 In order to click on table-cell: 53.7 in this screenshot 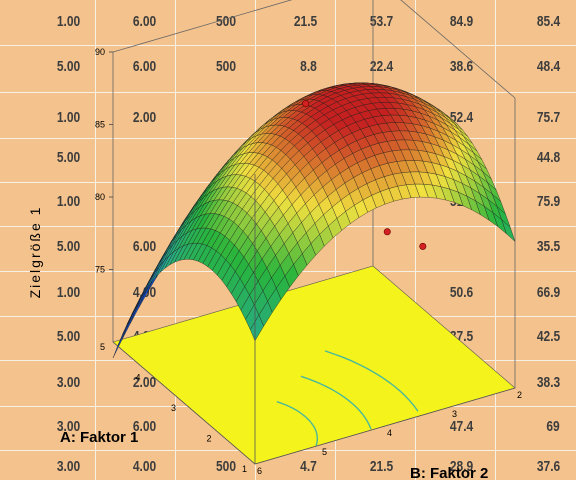, I will do `click(381, 21)`.